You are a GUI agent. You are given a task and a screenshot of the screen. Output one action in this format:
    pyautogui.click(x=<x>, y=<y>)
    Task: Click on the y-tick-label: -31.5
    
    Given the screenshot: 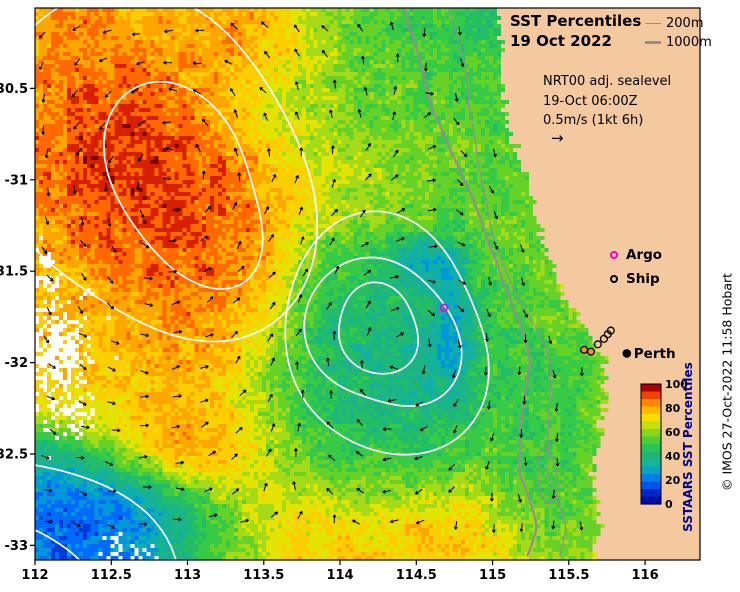 What is the action you would take?
    pyautogui.click(x=14, y=272)
    